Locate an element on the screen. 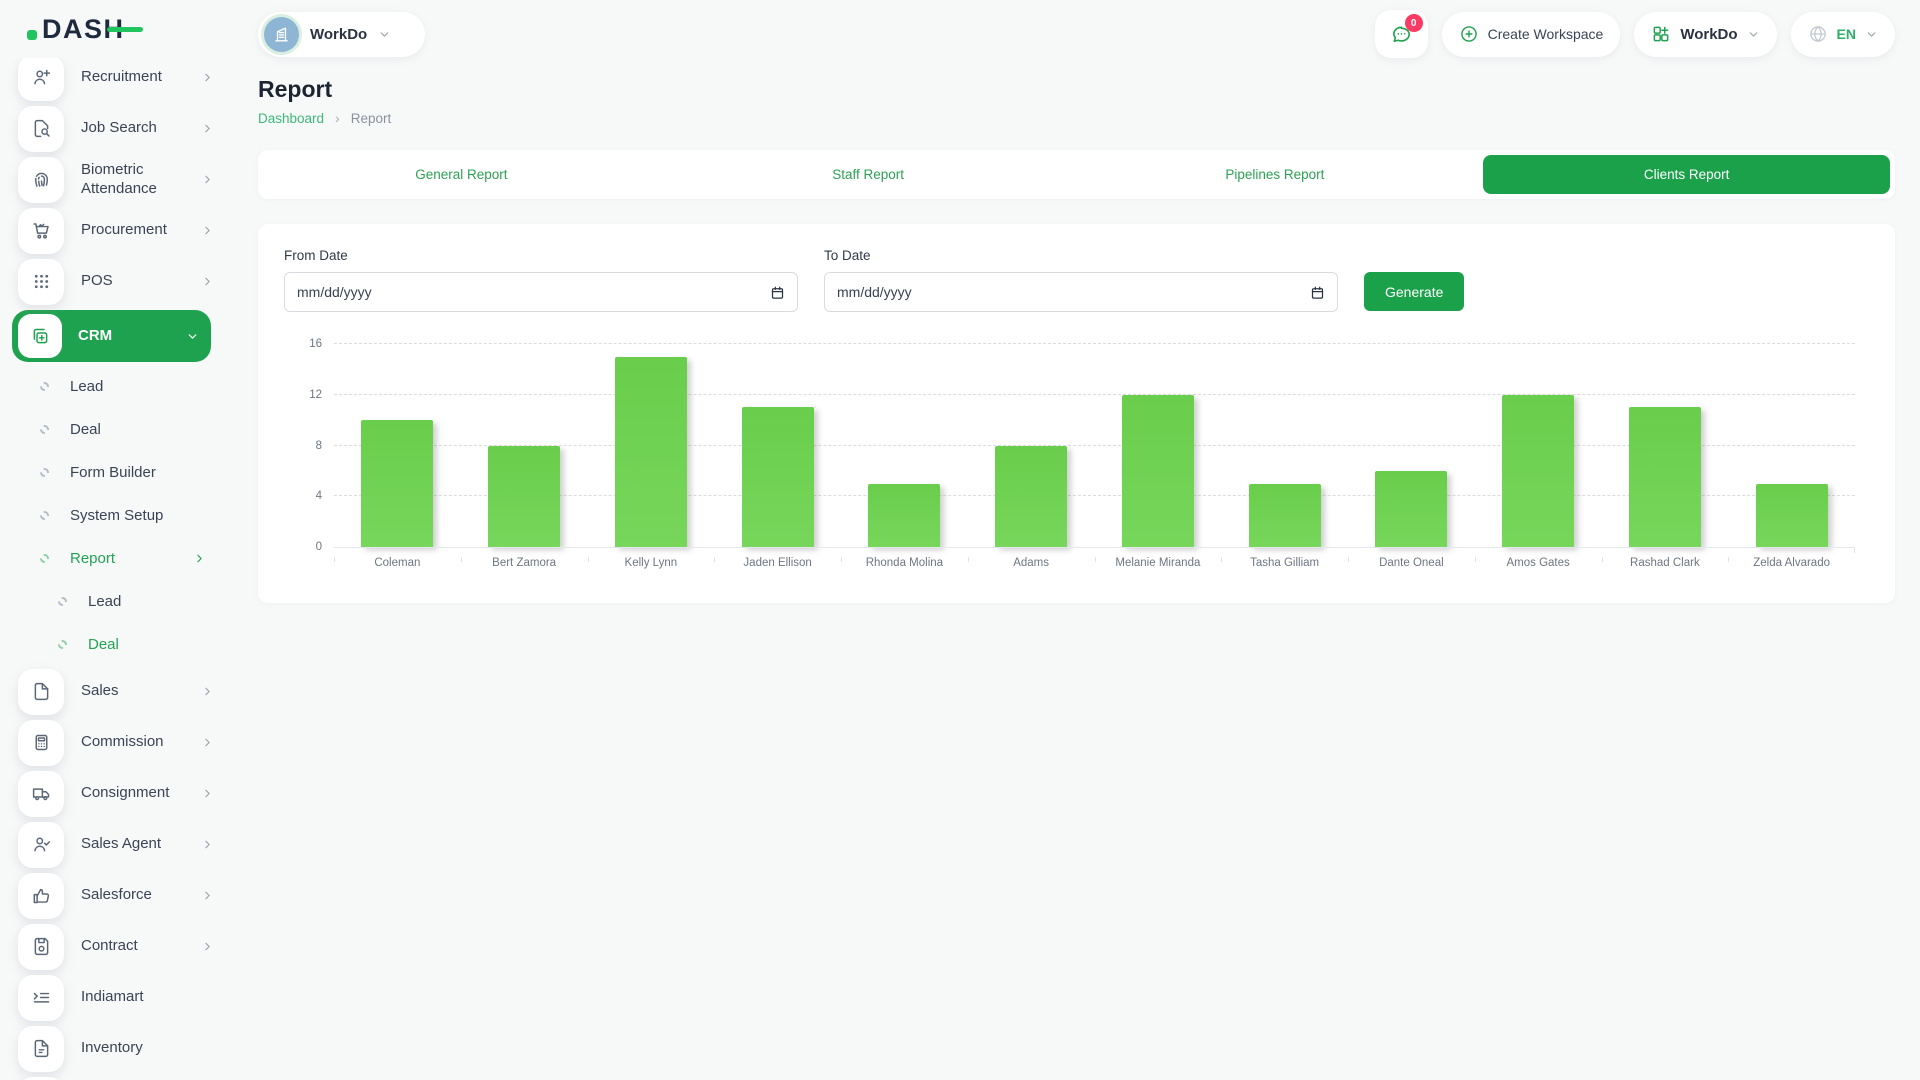 The height and width of the screenshot is (1080, 1920). sidebar-item-label: Contract is located at coordinates (109, 946).